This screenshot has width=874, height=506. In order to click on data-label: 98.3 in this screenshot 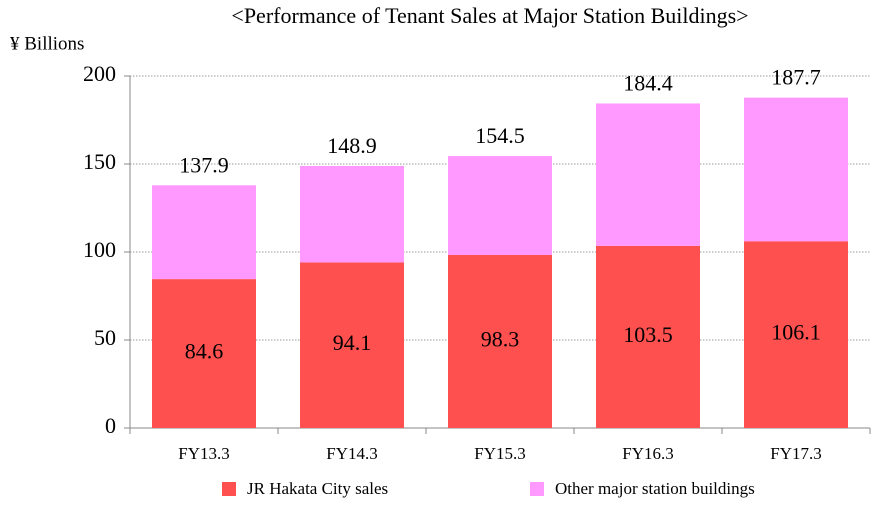, I will do `click(500, 339)`.